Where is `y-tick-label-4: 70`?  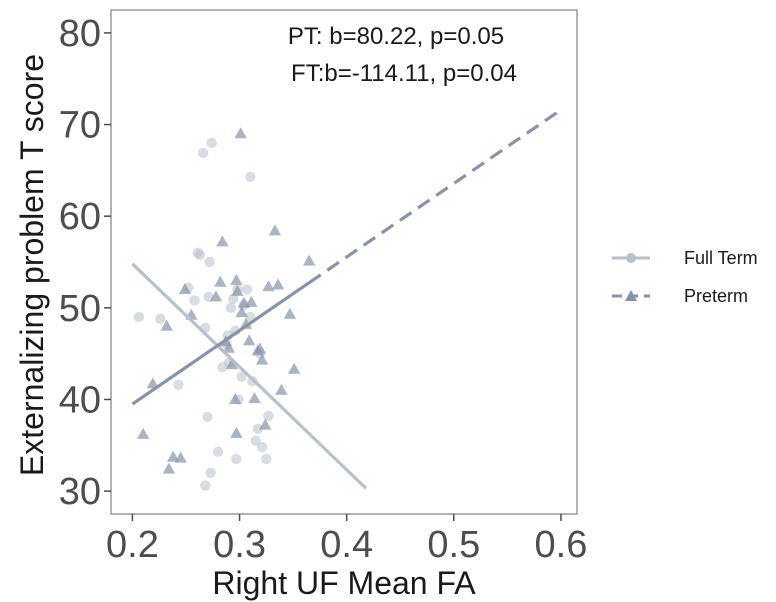
y-tick-label-4: 70 is located at coordinates (80, 126).